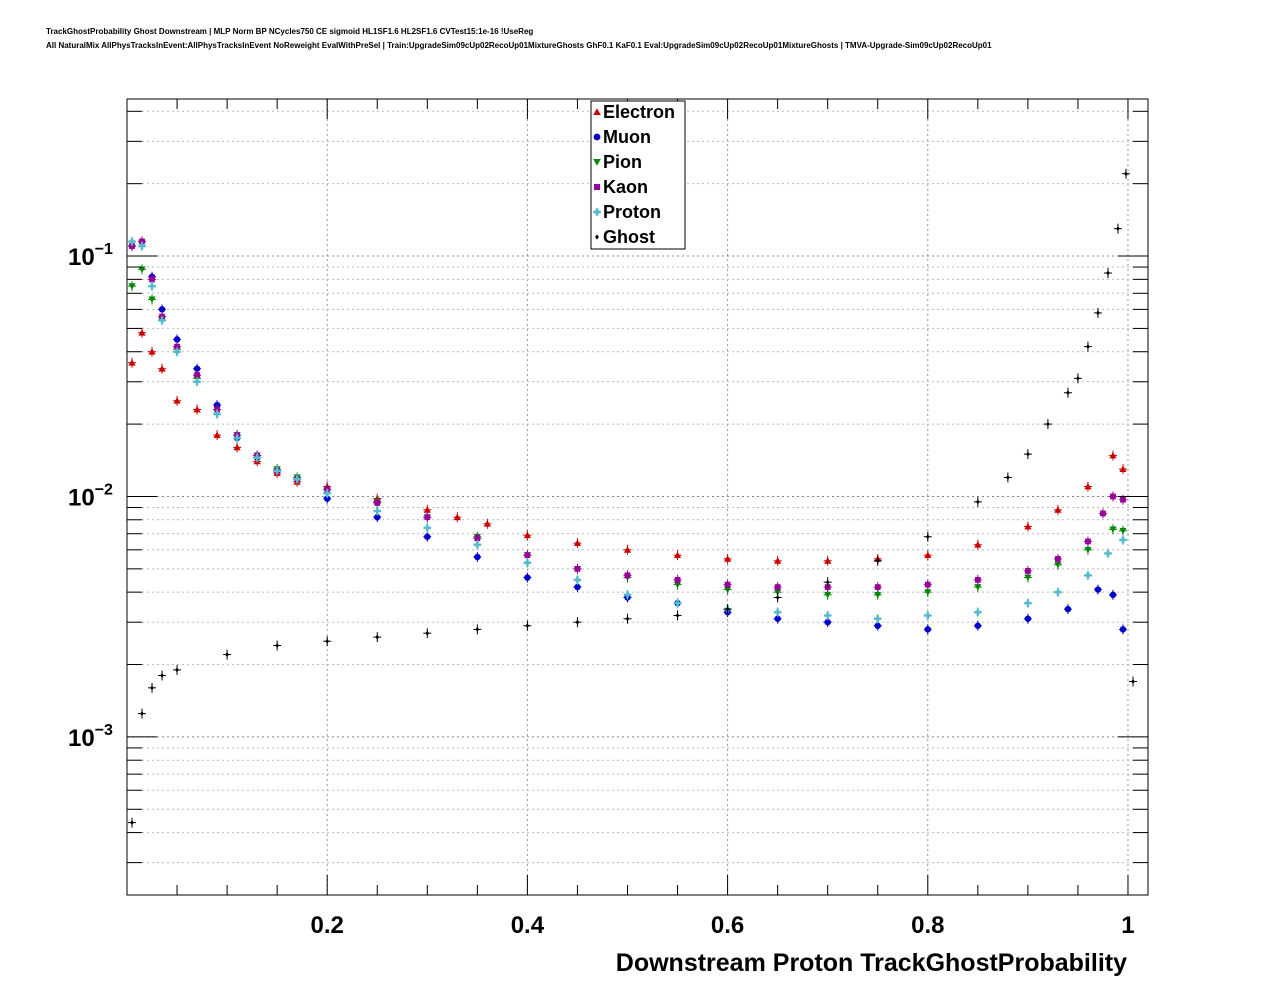 This screenshot has width=1276, height=996. Describe the element at coordinates (597, 187) in the screenshot. I see `legend-marker-kaon` at that location.